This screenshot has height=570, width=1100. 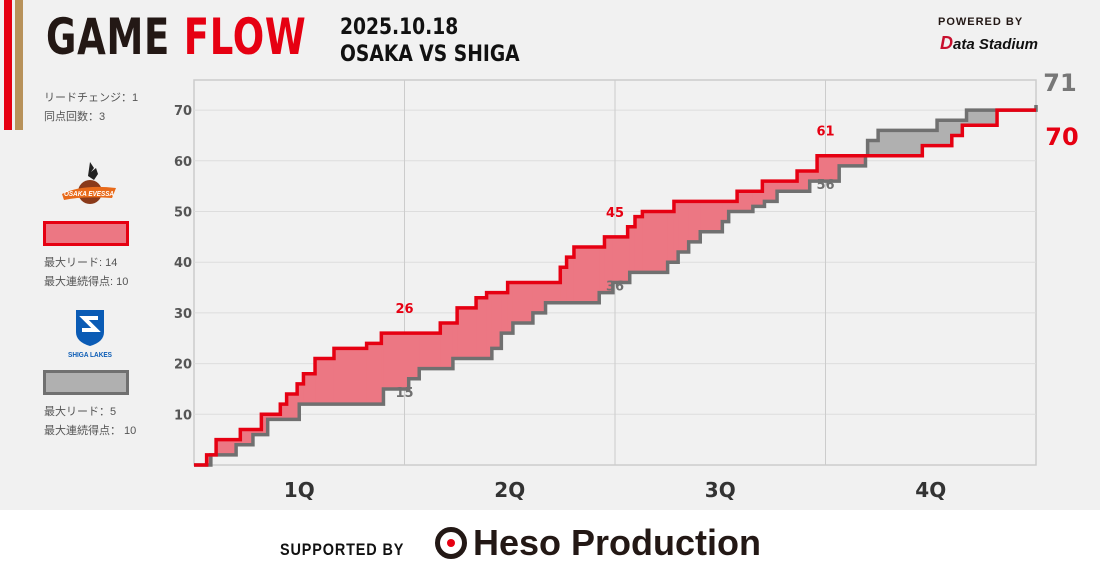 I want to click on osaka-max-lead: 最大リード: 14, so click(x=81, y=263).